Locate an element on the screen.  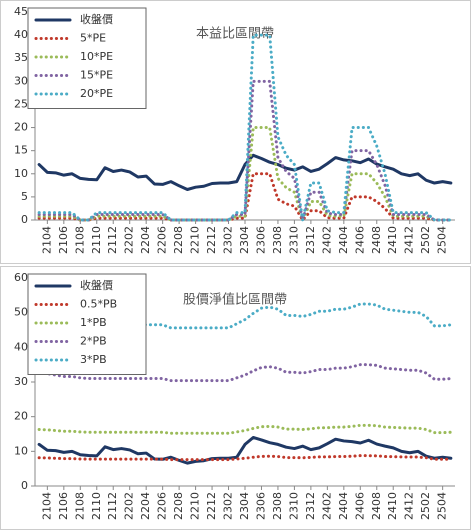
chart-title: 股價淨值比區間帶 is located at coordinates (235, 300).